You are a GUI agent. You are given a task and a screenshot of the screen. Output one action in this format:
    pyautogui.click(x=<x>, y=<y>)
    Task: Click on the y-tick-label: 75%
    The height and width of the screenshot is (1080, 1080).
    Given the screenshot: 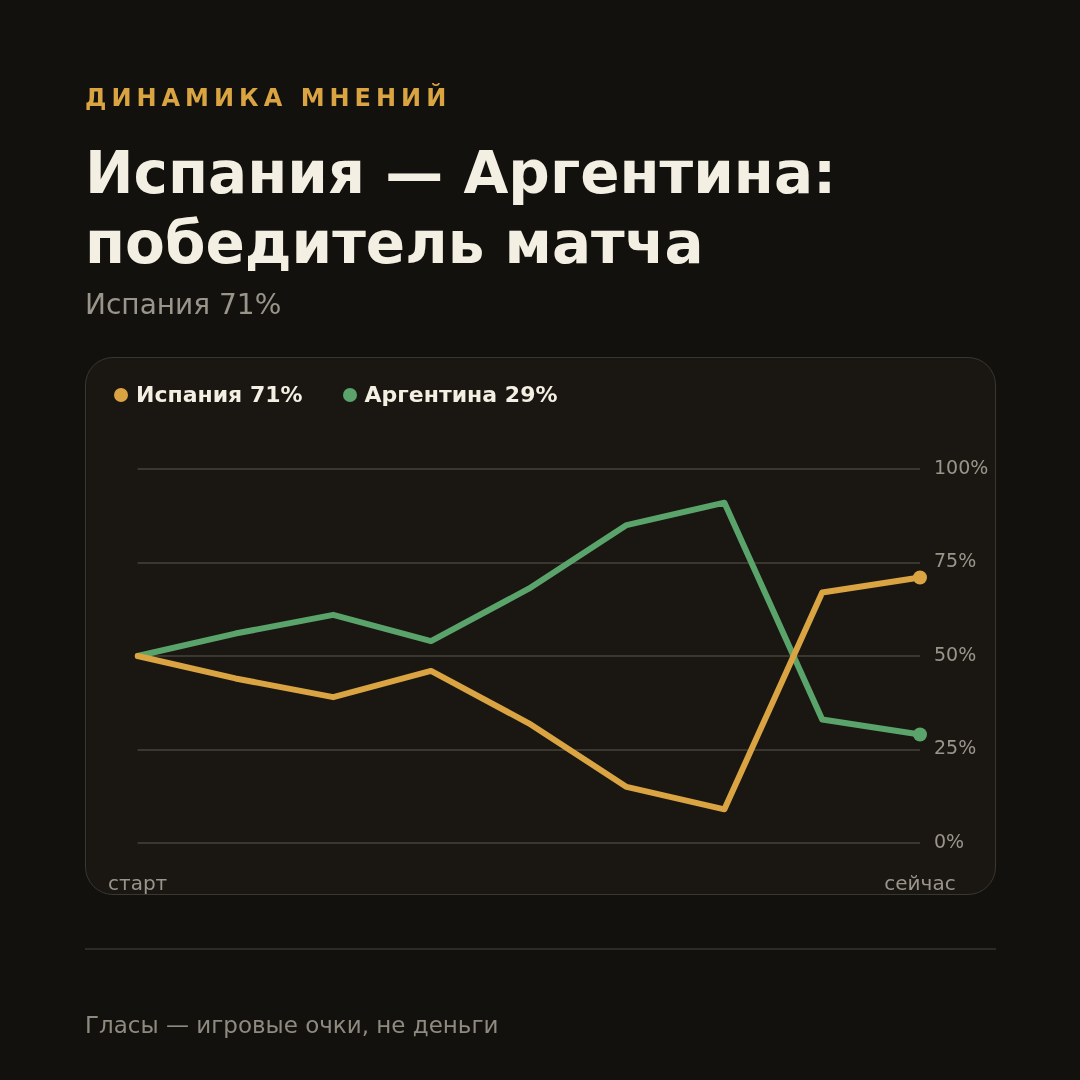 What is the action you would take?
    pyautogui.click(x=955, y=560)
    